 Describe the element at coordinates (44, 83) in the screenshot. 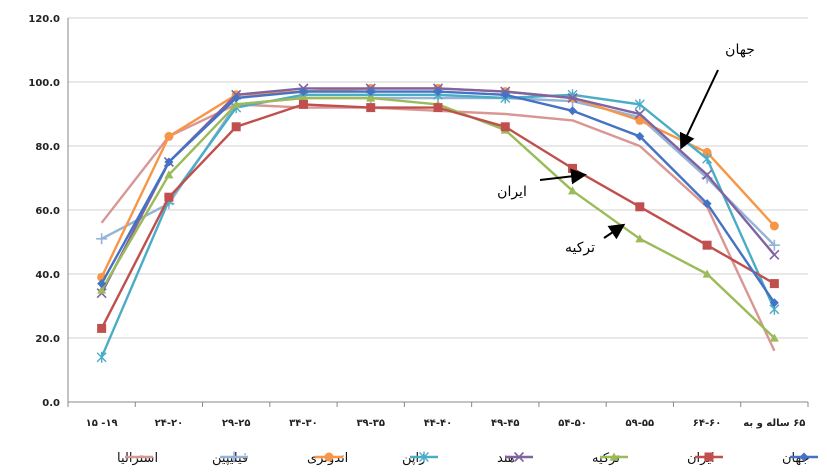

I see `y-tick-label: 100.0` at that location.